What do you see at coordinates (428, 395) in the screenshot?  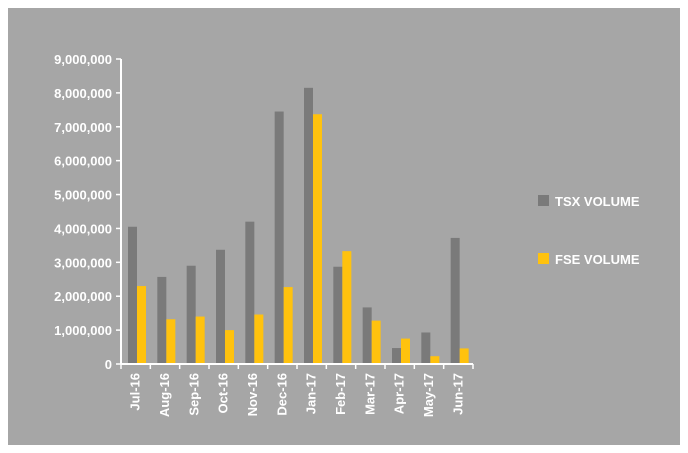 I see `x-tick-label: May-17` at bounding box center [428, 395].